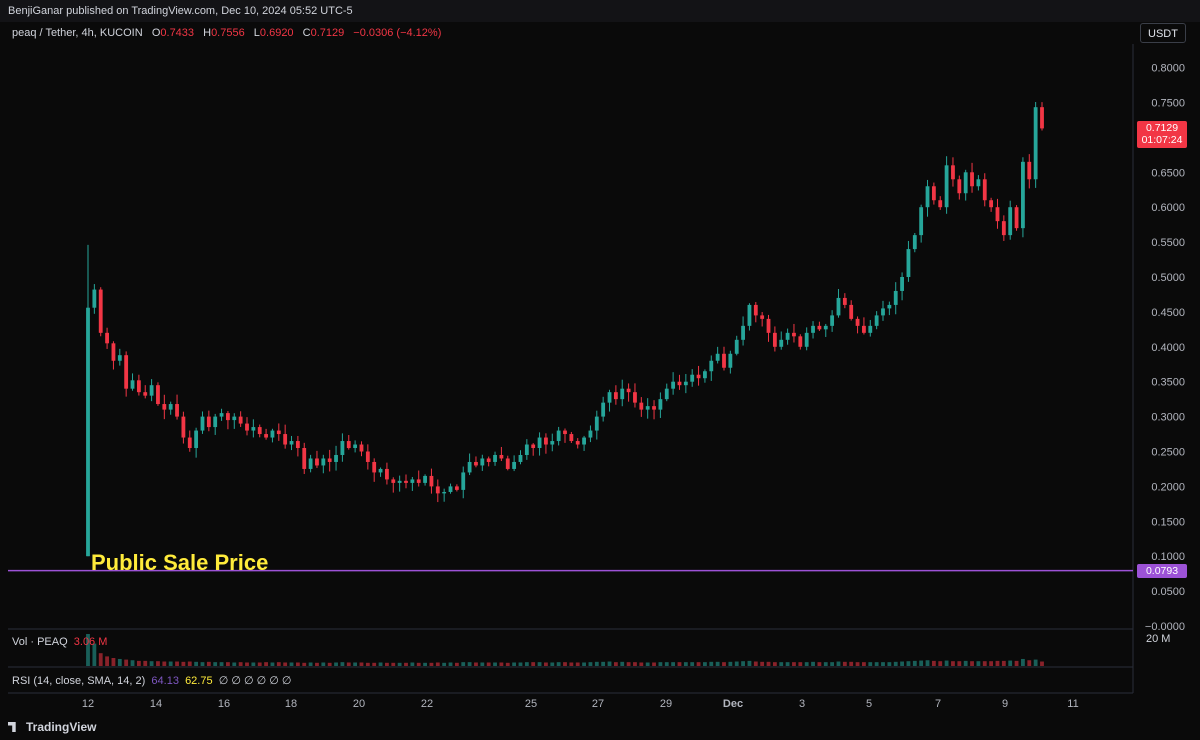 The width and height of the screenshot is (1200, 740). What do you see at coordinates (1165, 627) in the screenshot?
I see `y-tick-label: −0.0000` at bounding box center [1165, 627].